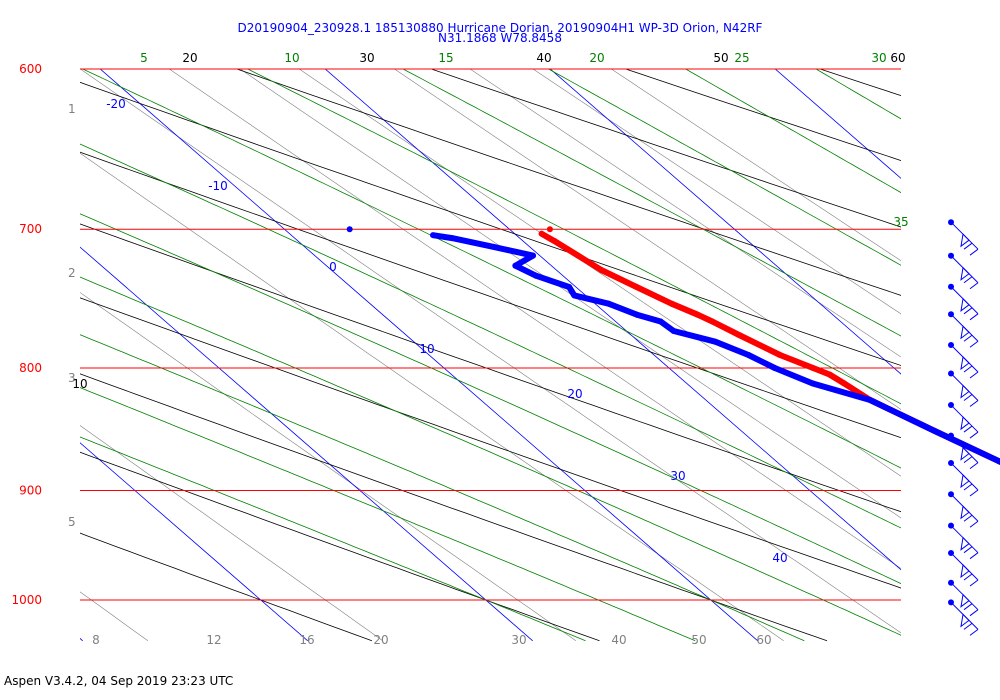  What do you see at coordinates (189, 58) in the screenshot?
I see `dry-adiabat-label: 20` at bounding box center [189, 58].